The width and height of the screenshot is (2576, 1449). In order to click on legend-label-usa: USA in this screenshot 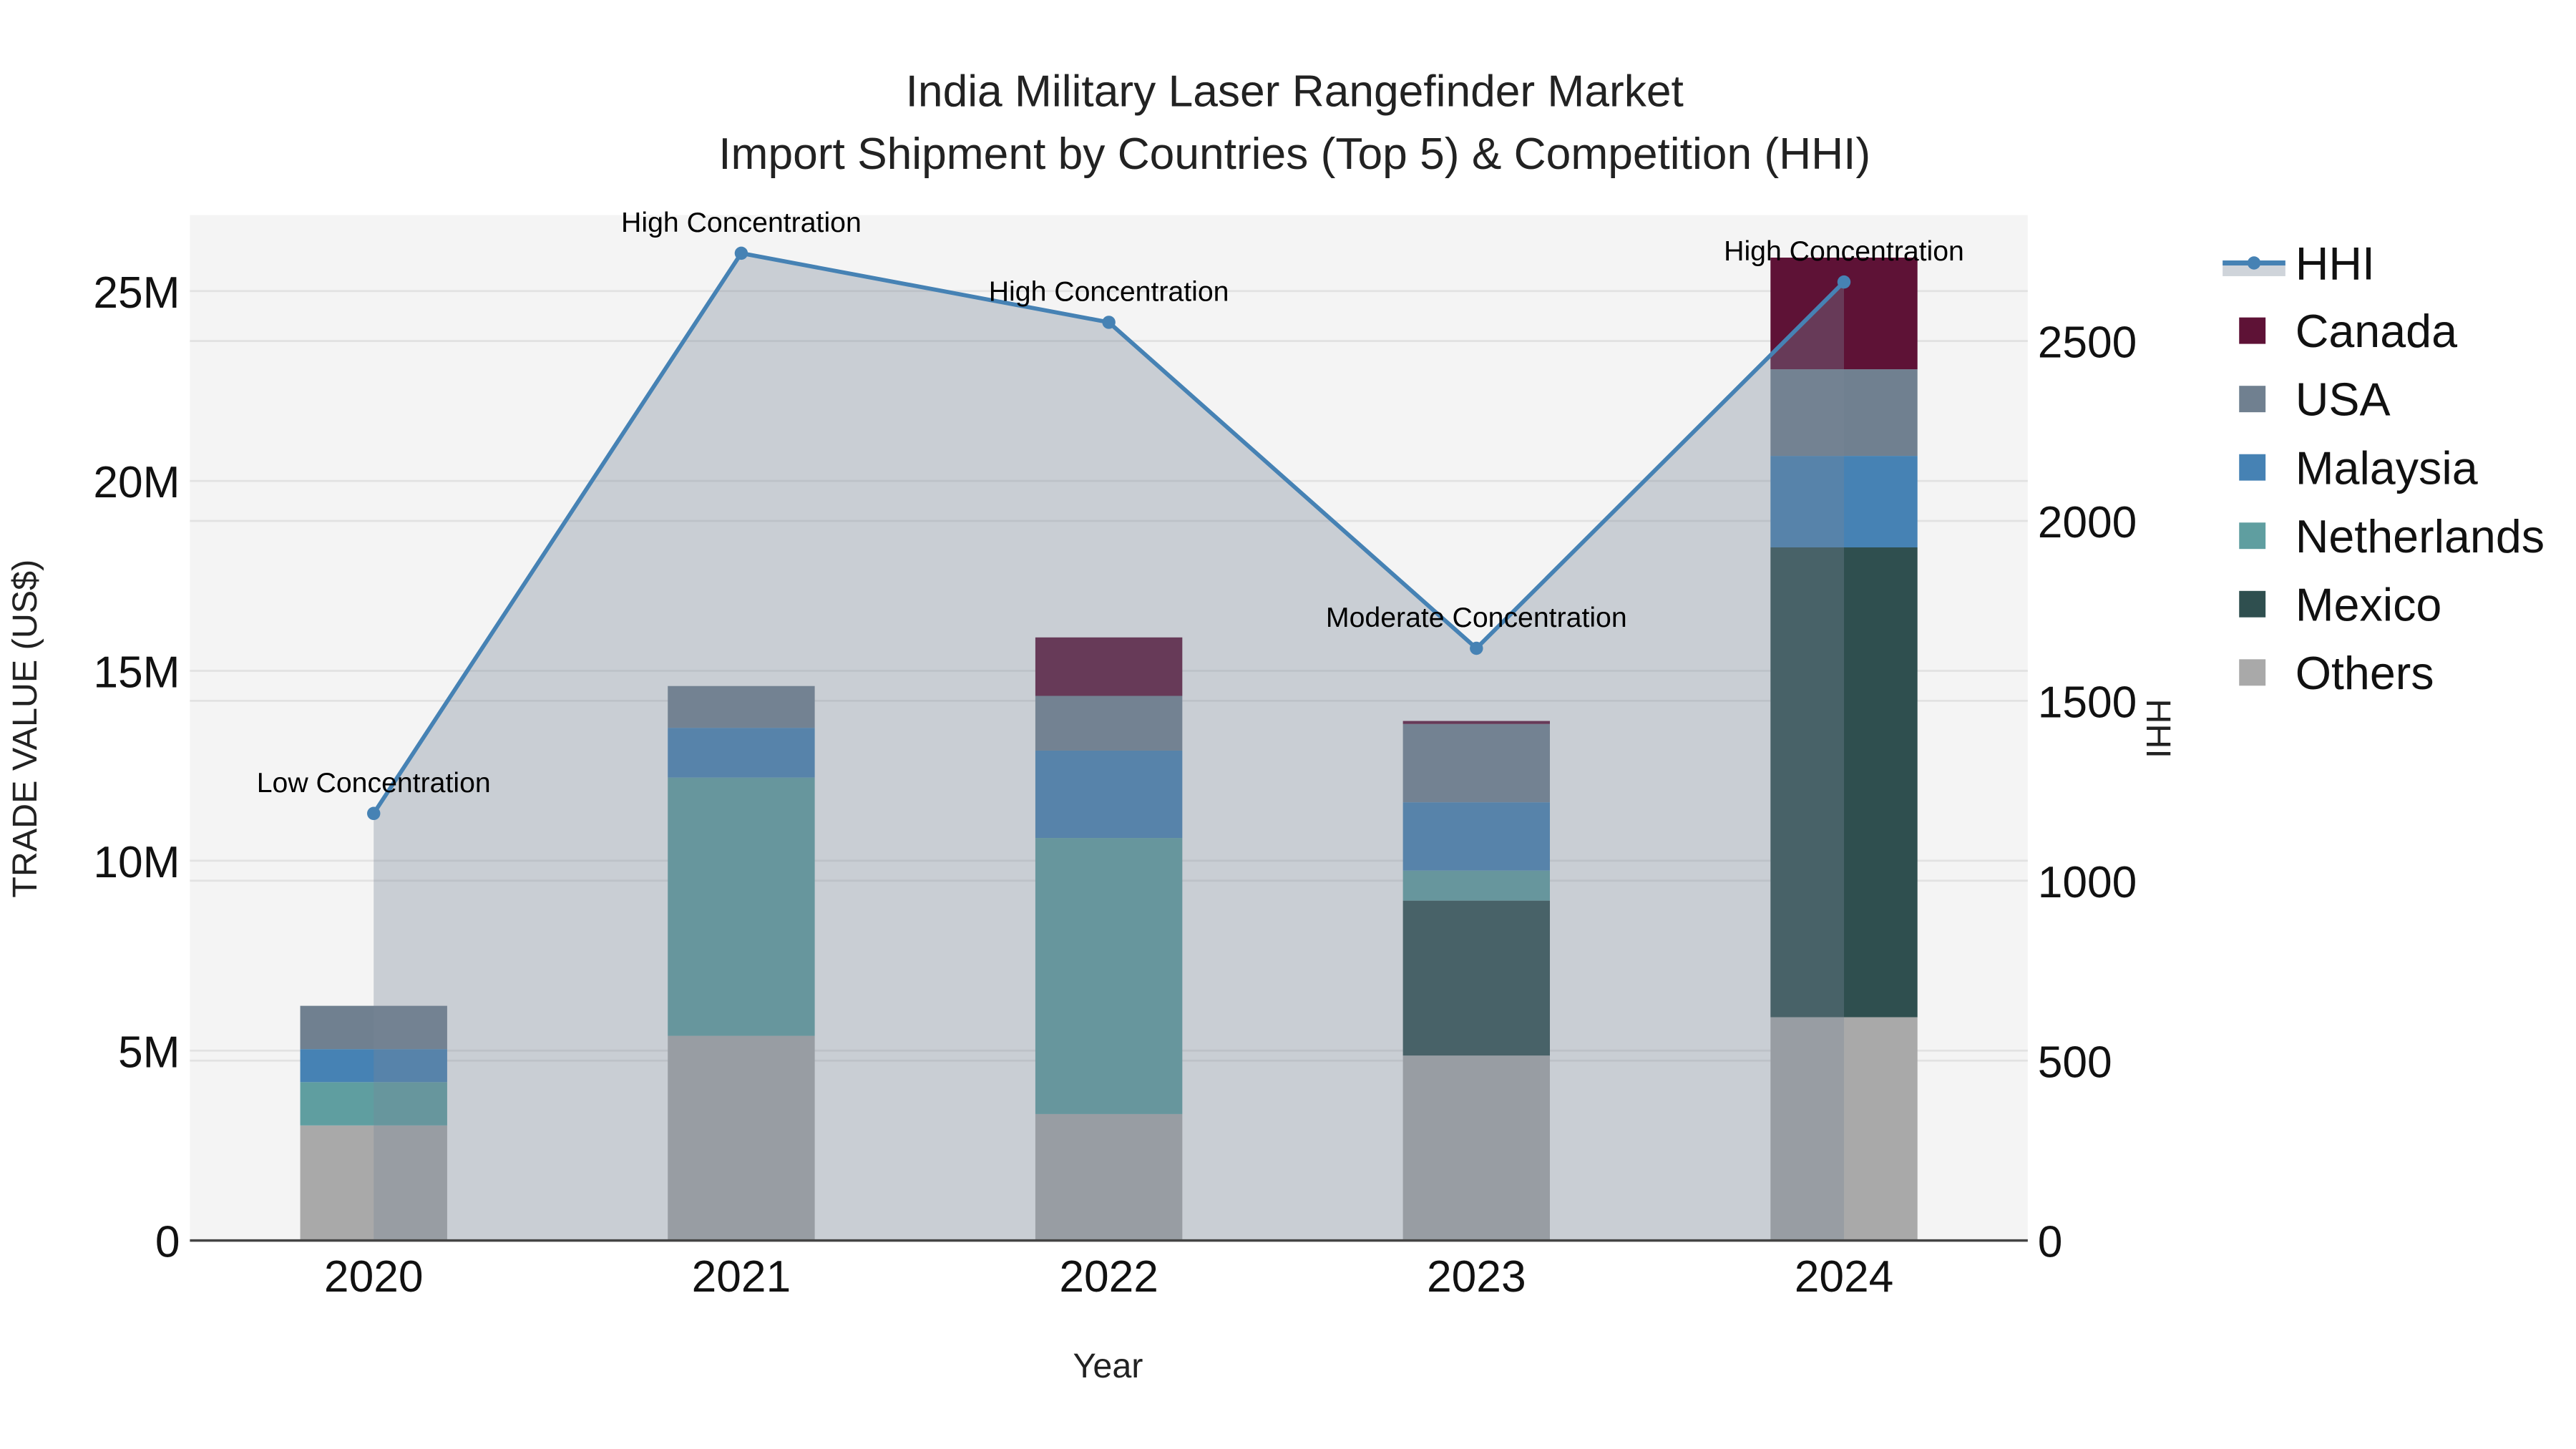, I will do `click(2343, 400)`.